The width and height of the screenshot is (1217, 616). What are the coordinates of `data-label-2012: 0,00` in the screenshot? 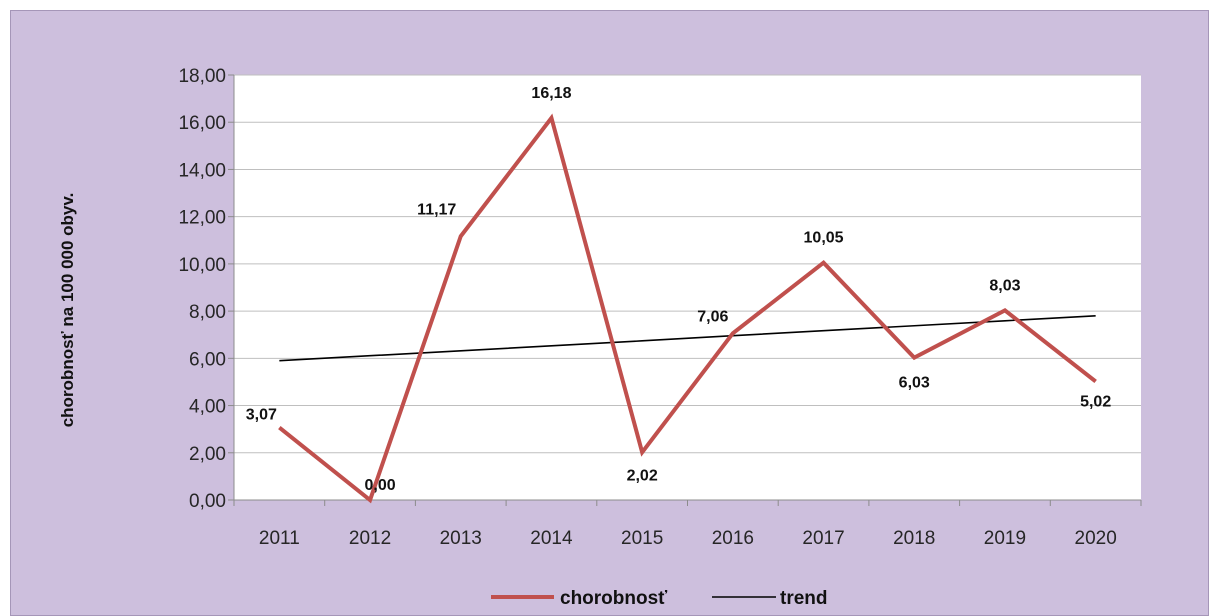 It's located at (379, 485).